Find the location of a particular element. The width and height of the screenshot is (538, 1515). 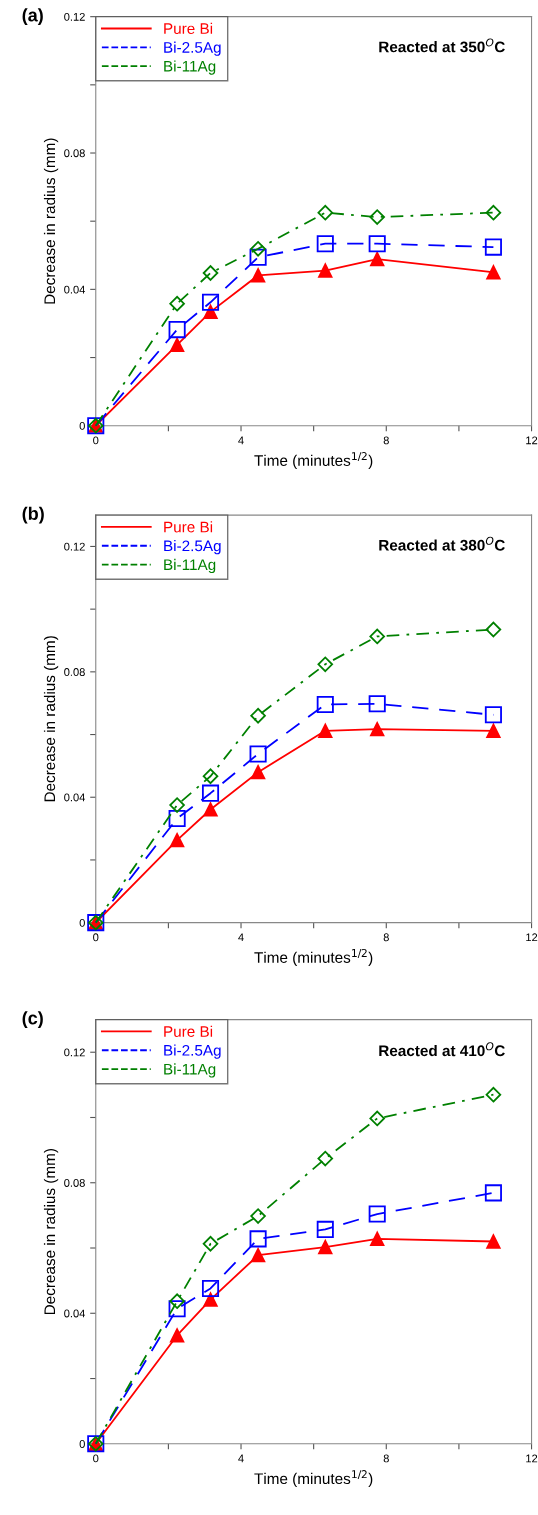

text: Reacted at 410$^{O}$C is located at coordinates (442, 1049).